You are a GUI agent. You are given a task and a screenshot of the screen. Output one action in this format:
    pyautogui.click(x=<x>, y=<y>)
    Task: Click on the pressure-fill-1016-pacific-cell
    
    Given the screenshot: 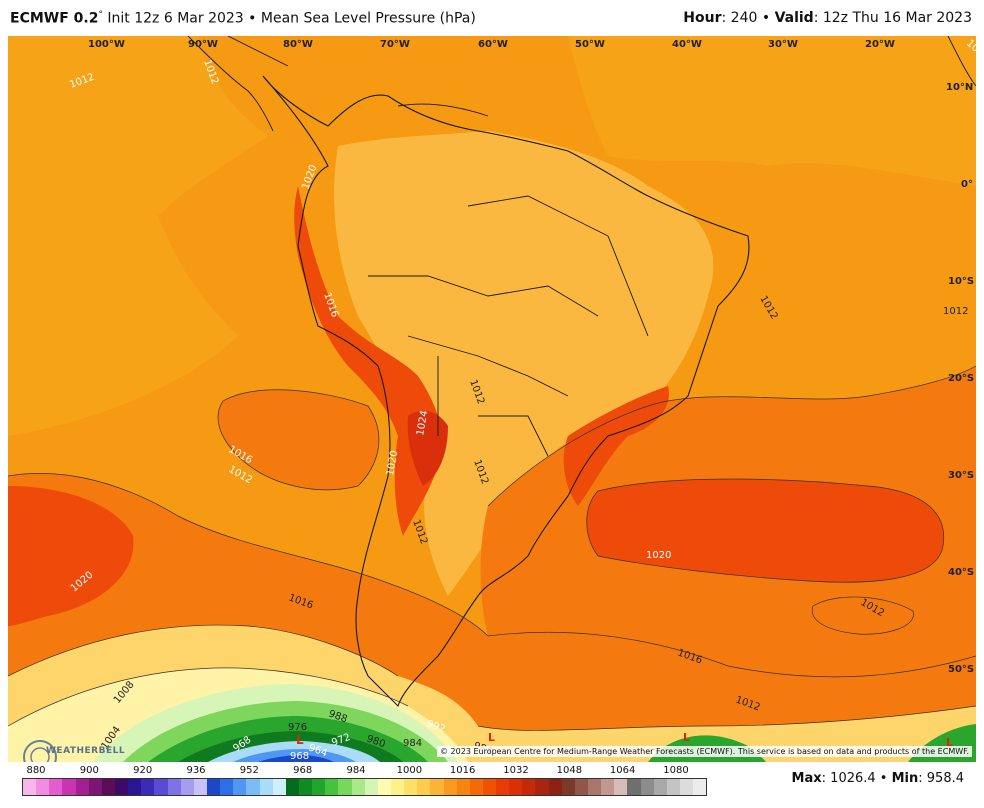 What is the action you would take?
    pyautogui.click(x=298, y=439)
    